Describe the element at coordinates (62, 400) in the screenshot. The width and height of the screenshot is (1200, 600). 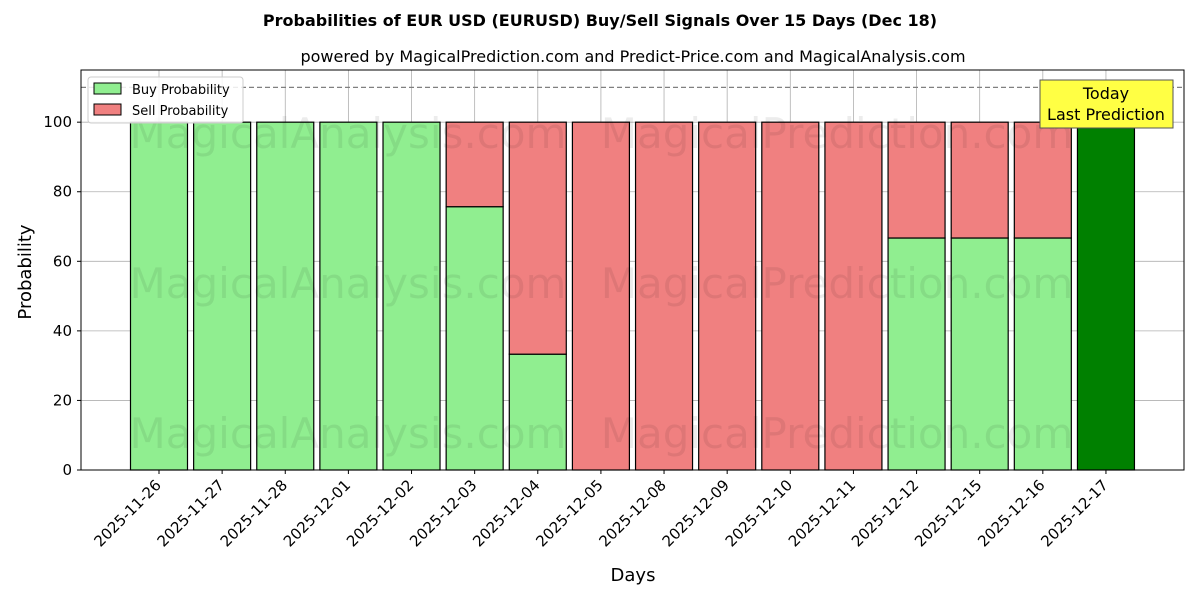
I see `y-tick-label: 20` at that location.